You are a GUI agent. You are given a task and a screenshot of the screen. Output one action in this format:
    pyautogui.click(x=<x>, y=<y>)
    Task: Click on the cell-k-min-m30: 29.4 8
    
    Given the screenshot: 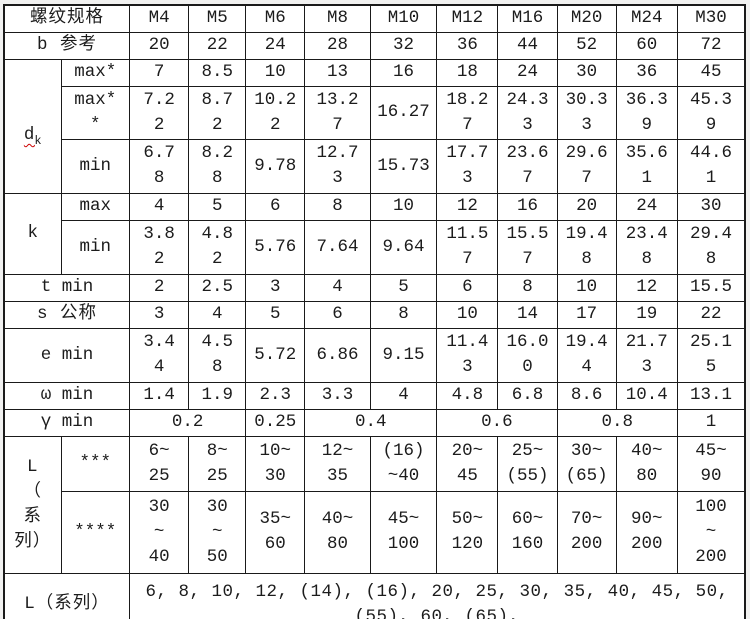 What is the action you would take?
    pyautogui.click(x=711, y=247)
    